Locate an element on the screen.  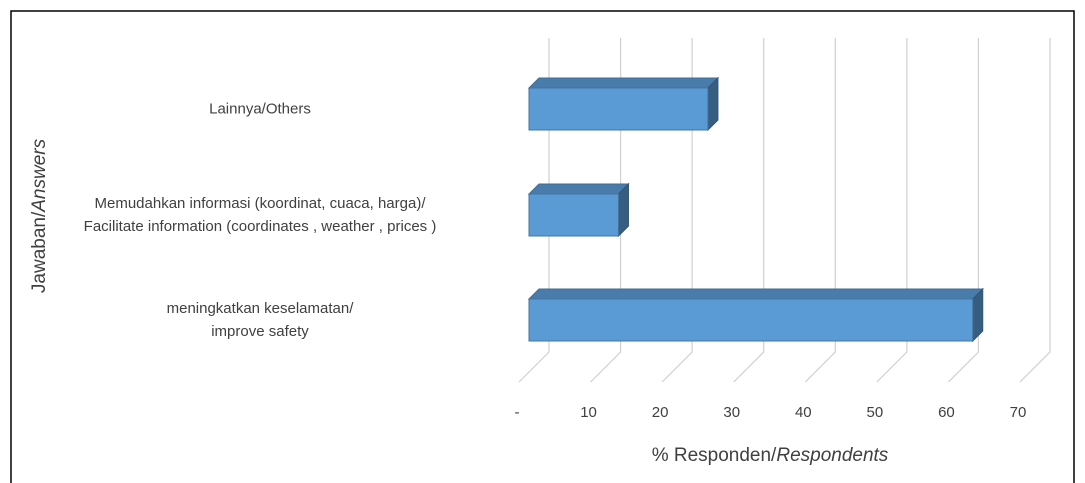
y-axis-title: Jawaban/Answers is located at coordinates (39, 215).